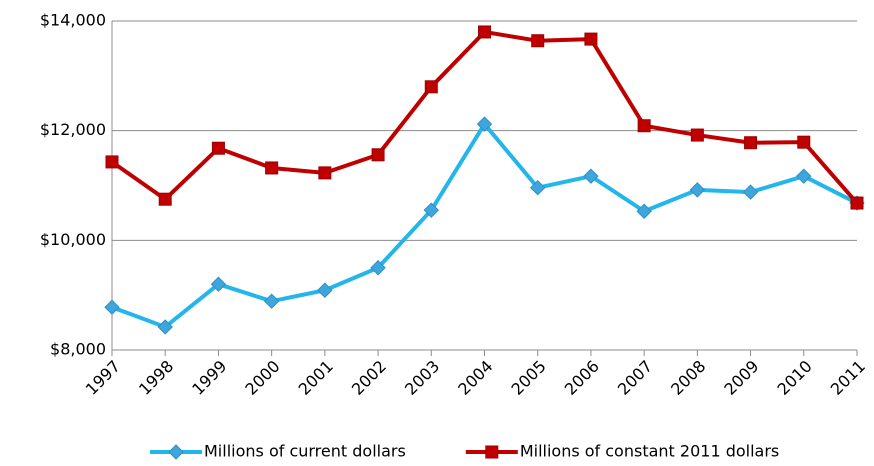 Image resolution: width=874 pixels, height=466 pixels. I want to click on x-tick-label: 2007, so click(635, 378).